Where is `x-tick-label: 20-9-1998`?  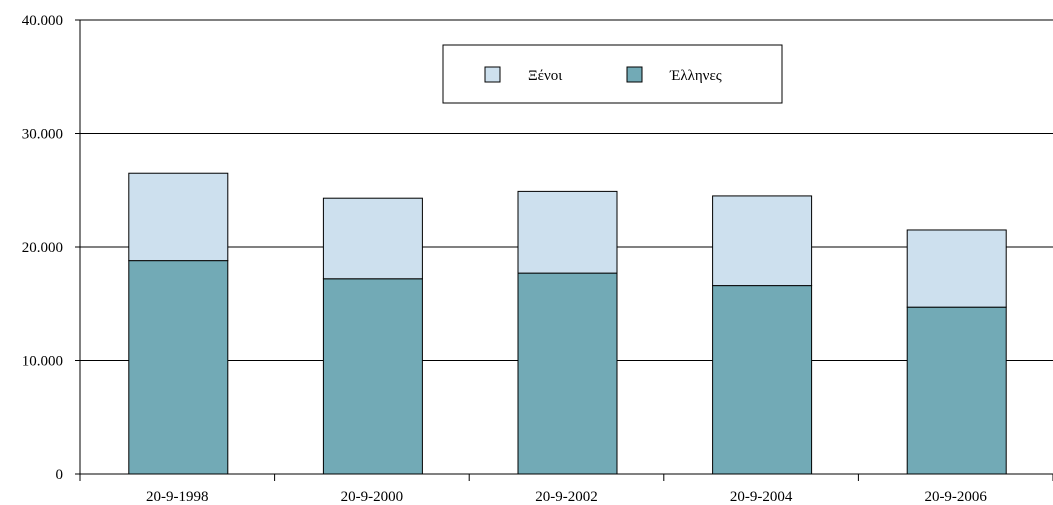
x-tick-label: 20-9-1998 is located at coordinates (177, 497).